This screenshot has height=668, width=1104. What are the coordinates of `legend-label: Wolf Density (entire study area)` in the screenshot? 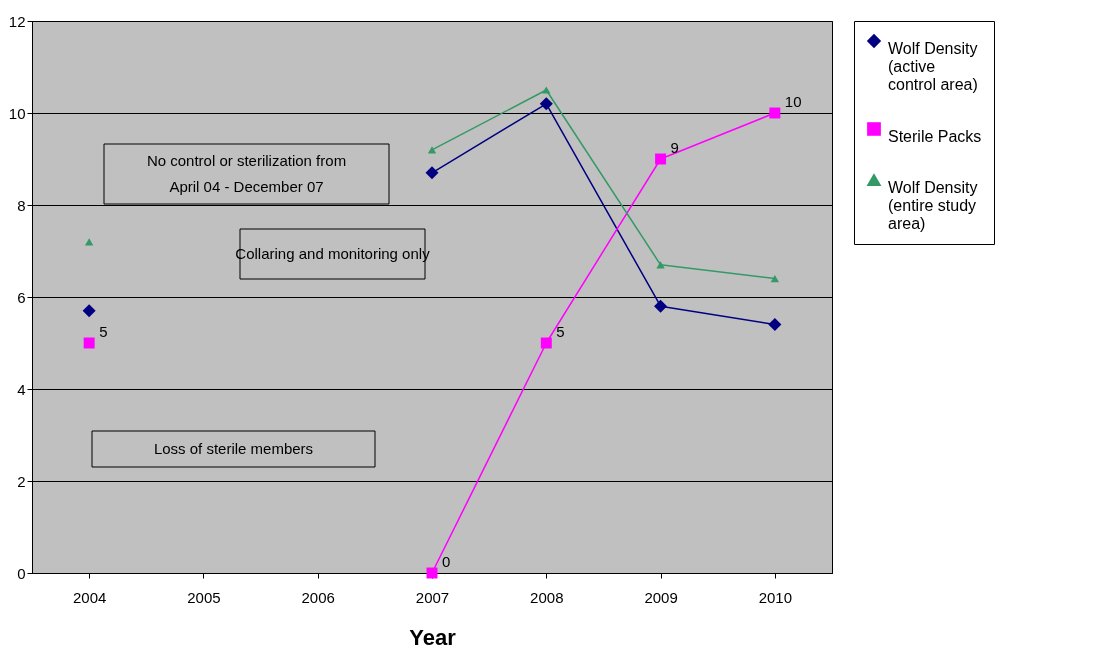 It's located at (933, 205).